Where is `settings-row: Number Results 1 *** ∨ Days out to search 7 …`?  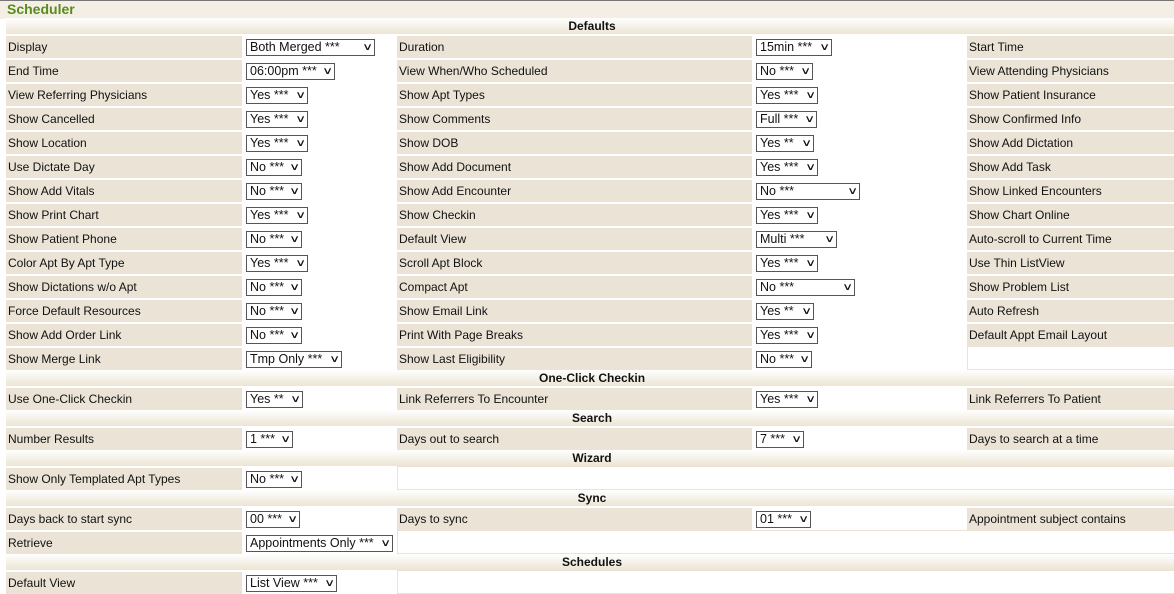
settings-row: Number Results 1 *** ∨ Days out to search 7 … is located at coordinates (590, 438).